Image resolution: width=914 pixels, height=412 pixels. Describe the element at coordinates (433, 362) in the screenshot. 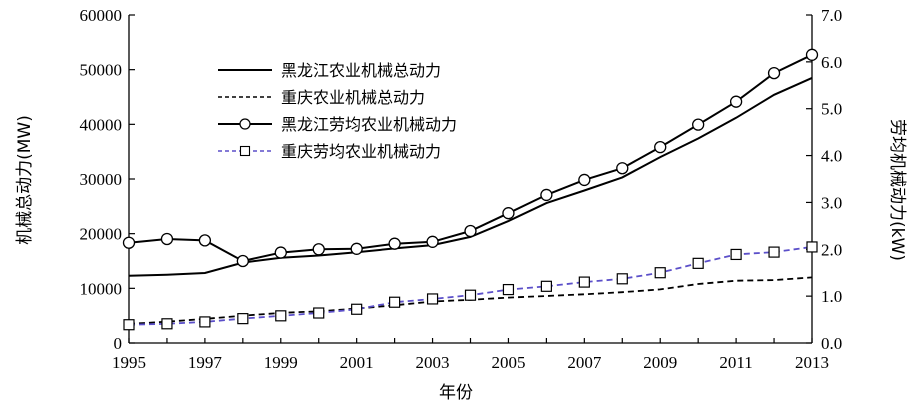

I see `x-tick-label: 2003` at that location.